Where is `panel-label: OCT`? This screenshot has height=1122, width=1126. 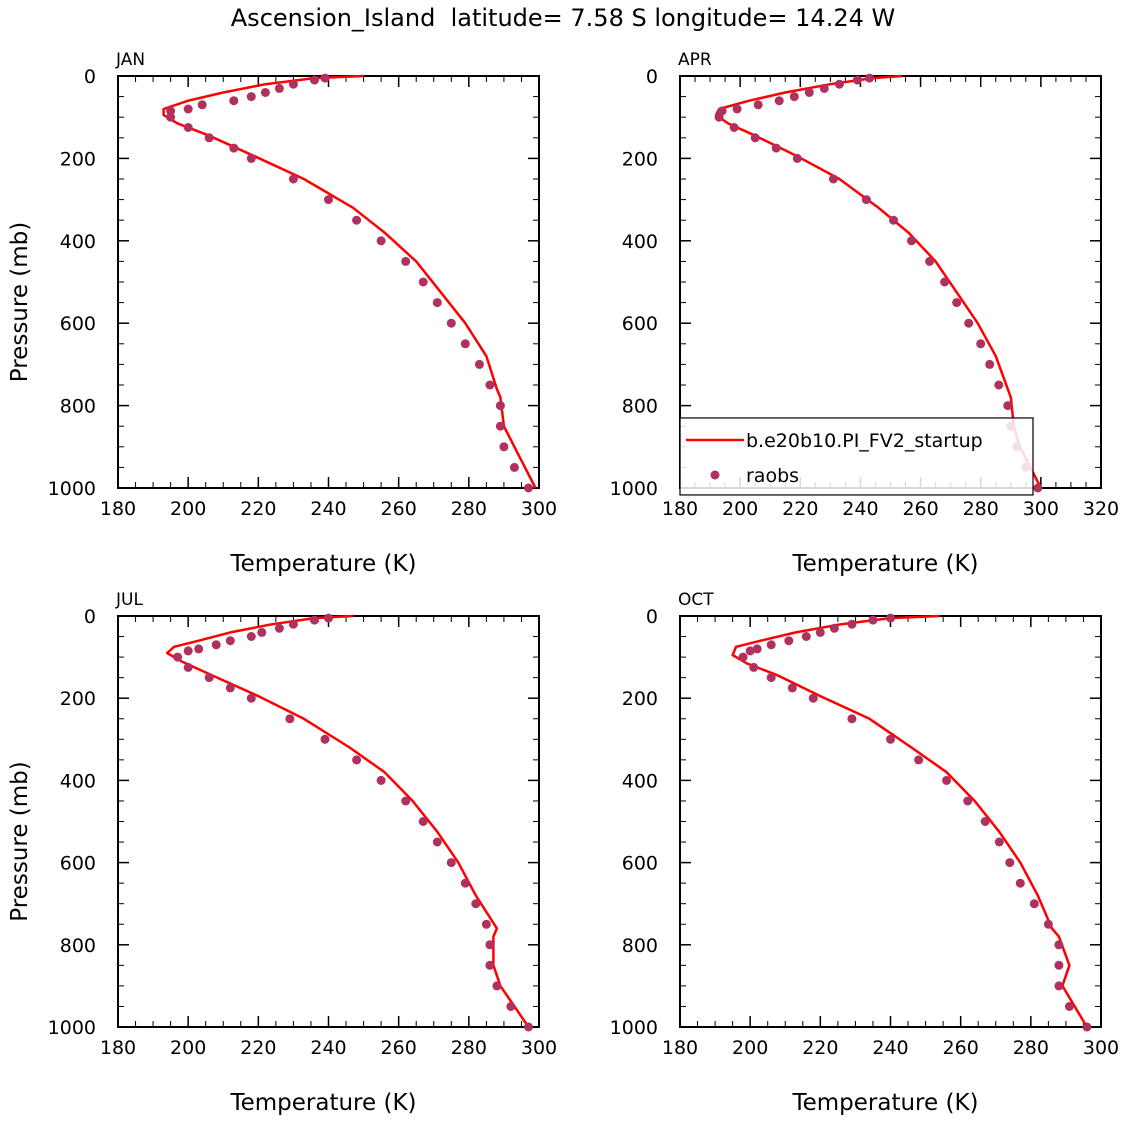 panel-label: OCT is located at coordinates (696, 600).